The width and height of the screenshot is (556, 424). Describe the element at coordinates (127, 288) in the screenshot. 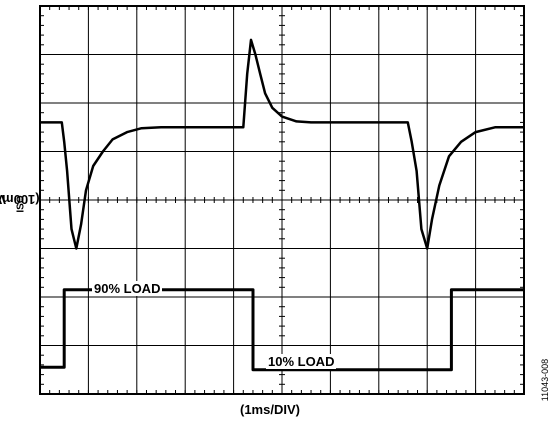

I see `annotation-90-load: 90% LOAD` at that location.